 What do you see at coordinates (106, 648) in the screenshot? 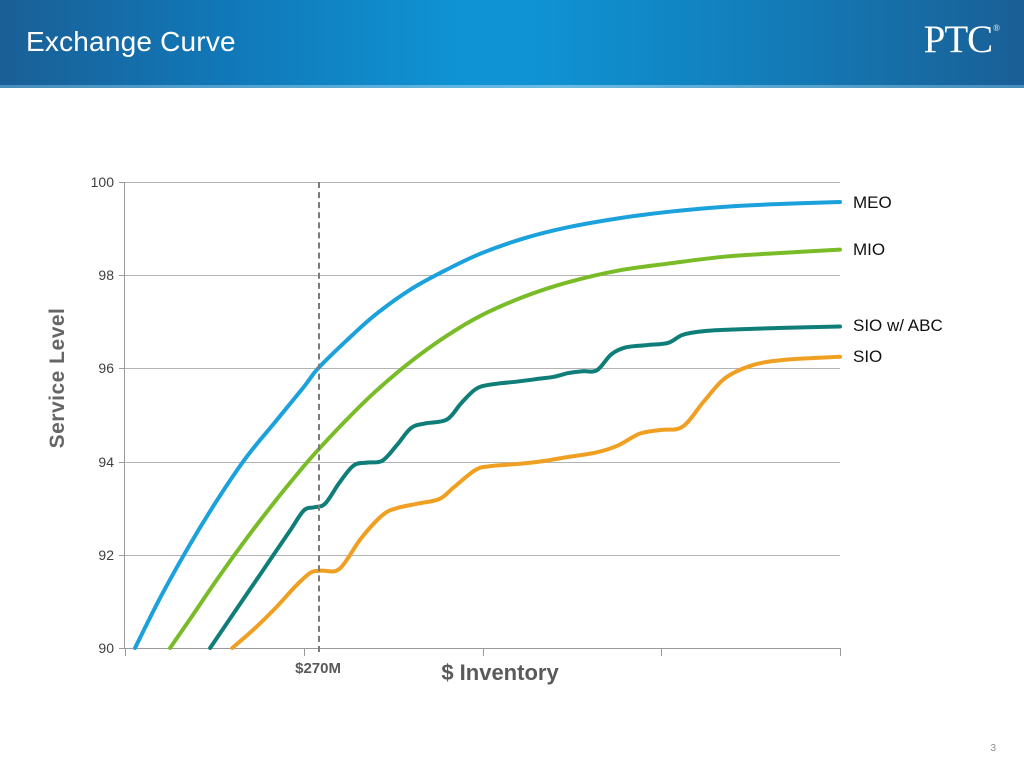
I see `y-axis-tick-label: 90` at bounding box center [106, 648].